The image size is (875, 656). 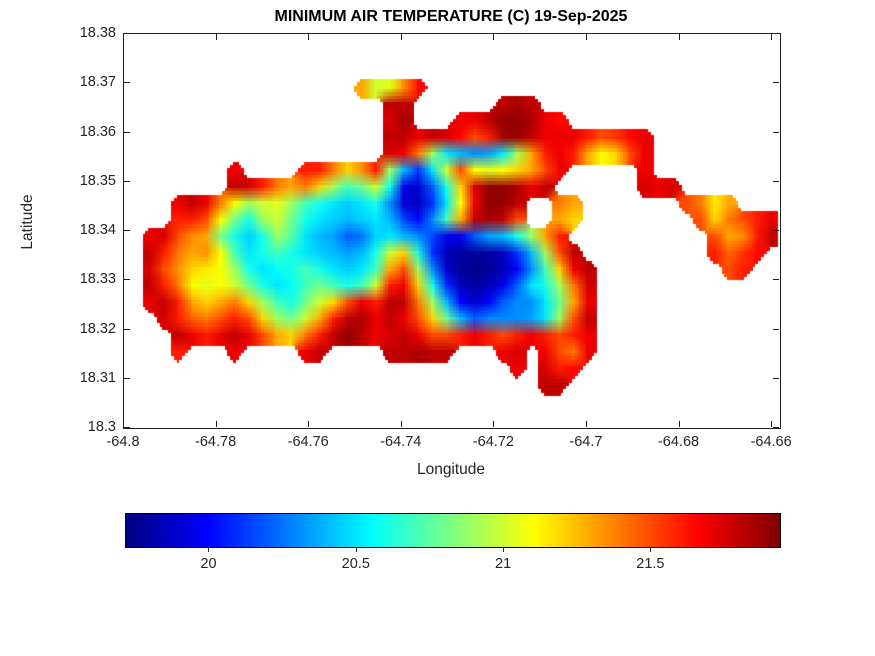 What do you see at coordinates (355, 564) in the screenshot?
I see `colorbar-tick-label: 20.5` at bounding box center [355, 564].